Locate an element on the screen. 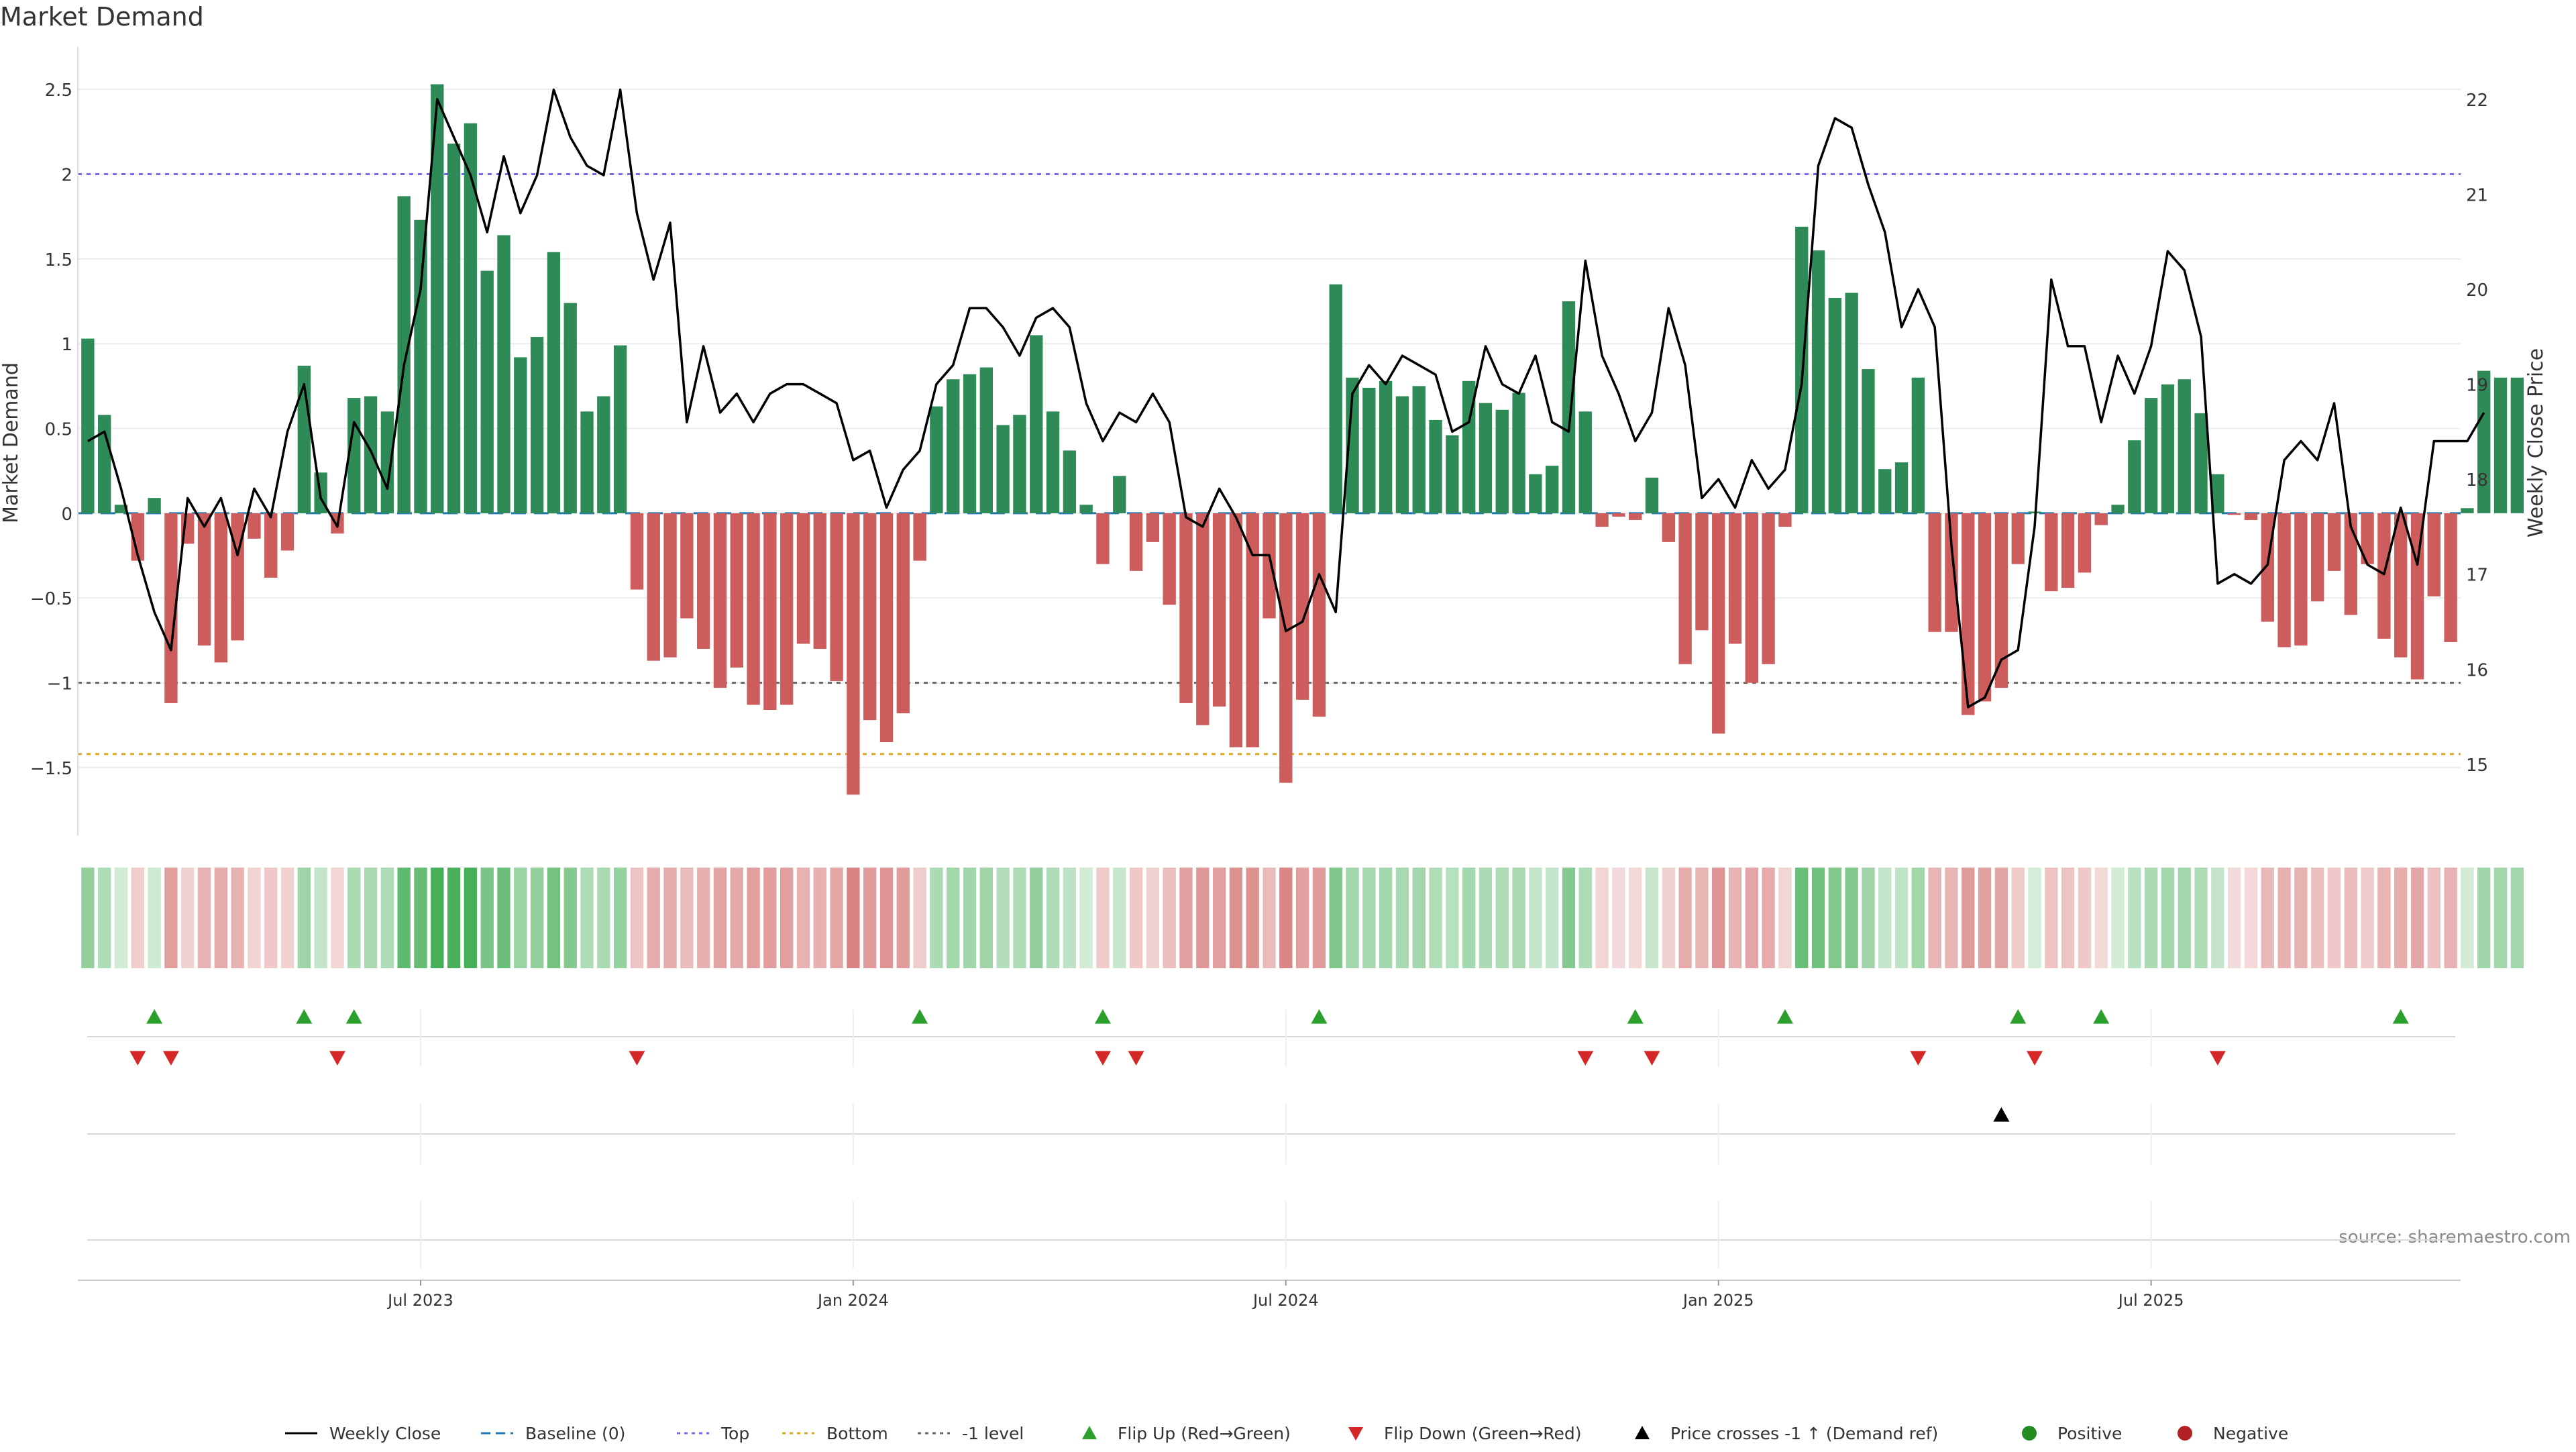 The height and width of the screenshot is (1452, 2576). y2-tick-label: 22 is located at coordinates (2477, 101).